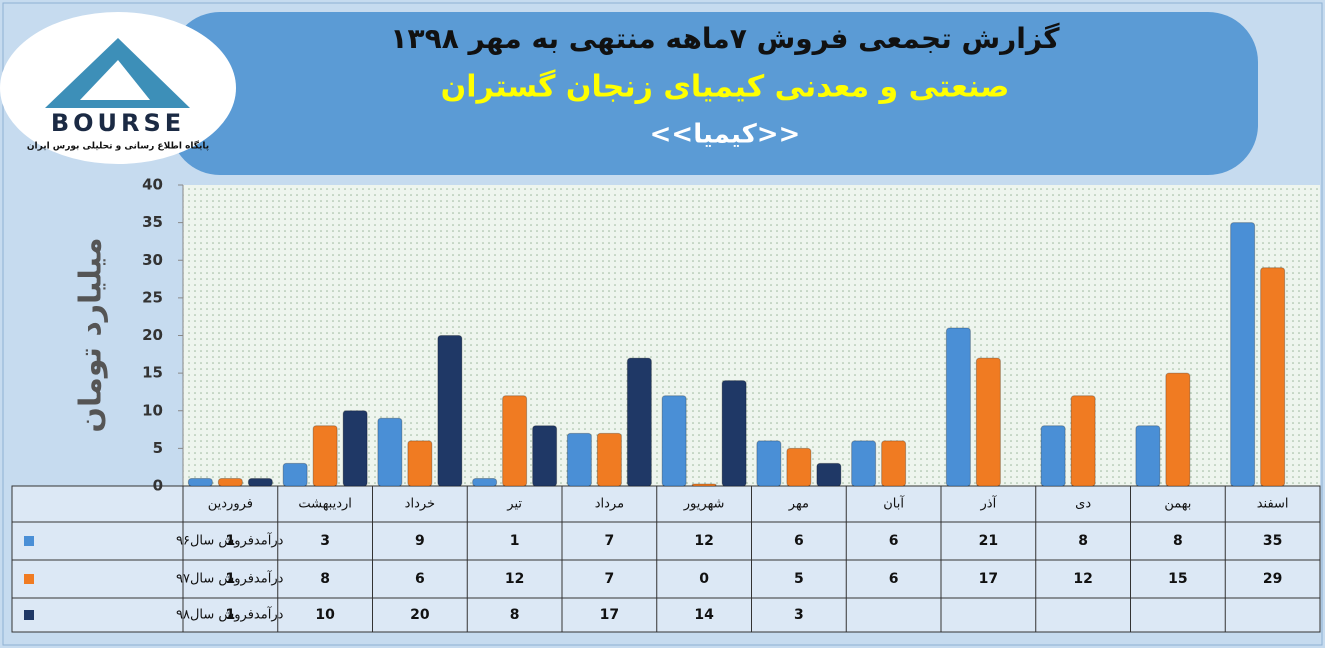 Image resolution: width=1325 pixels, height=648 pixels. I want to click on table-value: 0, so click(704, 579).